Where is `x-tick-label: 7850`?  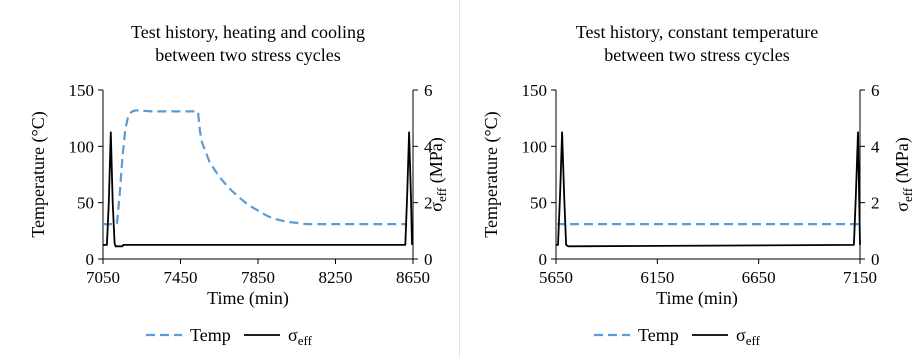 x-tick-label: 7850 is located at coordinates (258, 277).